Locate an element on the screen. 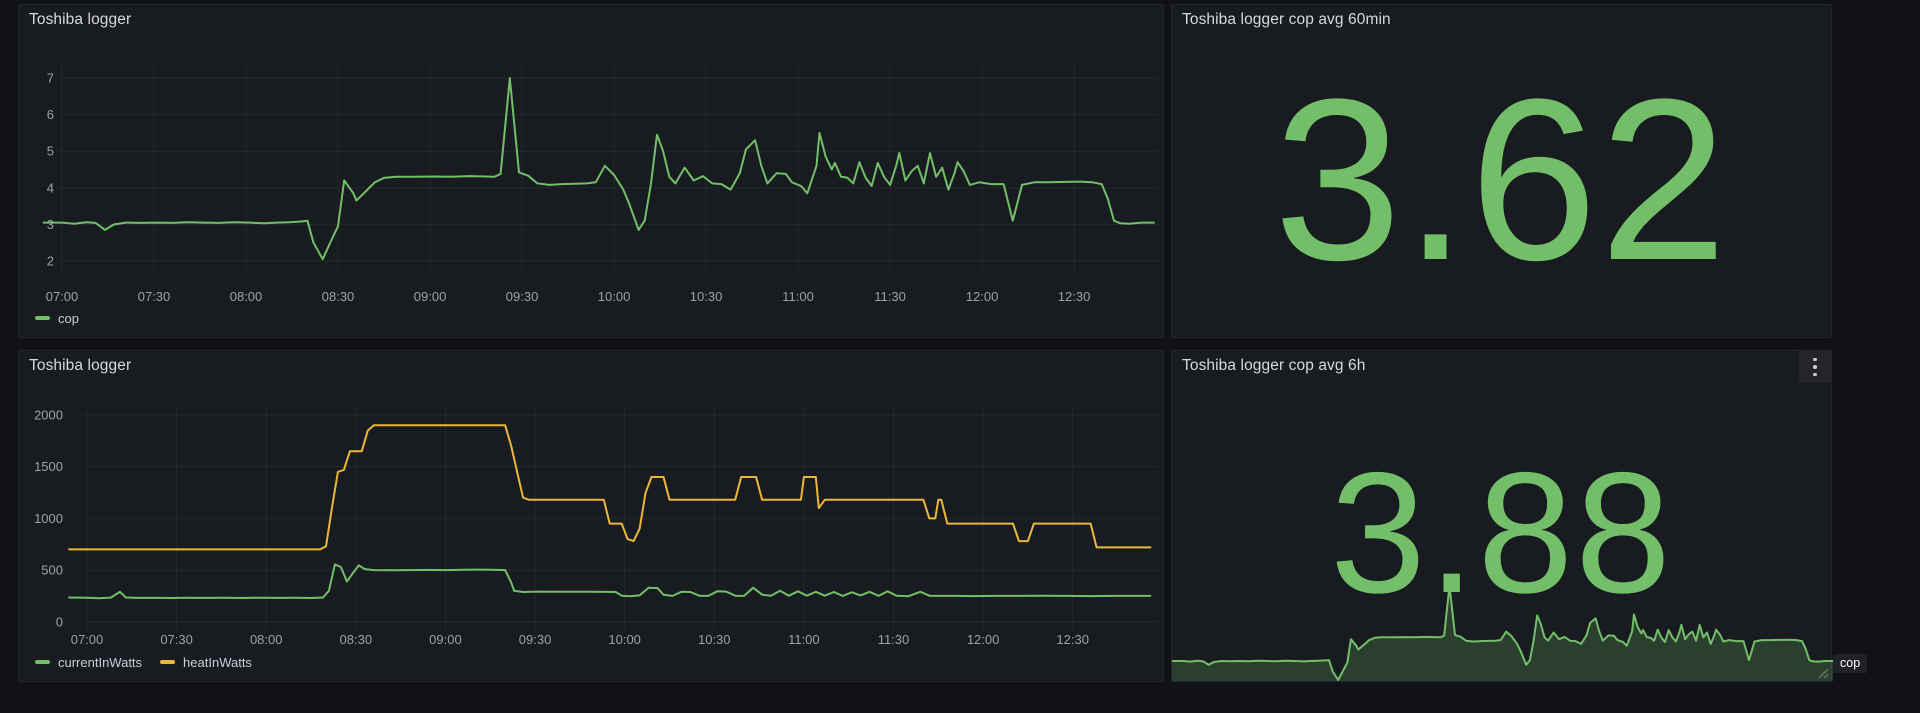 The image size is (1920, 713). stat-value-cop-avg-60min: 3.62 is located at coordinates (1501, 179).